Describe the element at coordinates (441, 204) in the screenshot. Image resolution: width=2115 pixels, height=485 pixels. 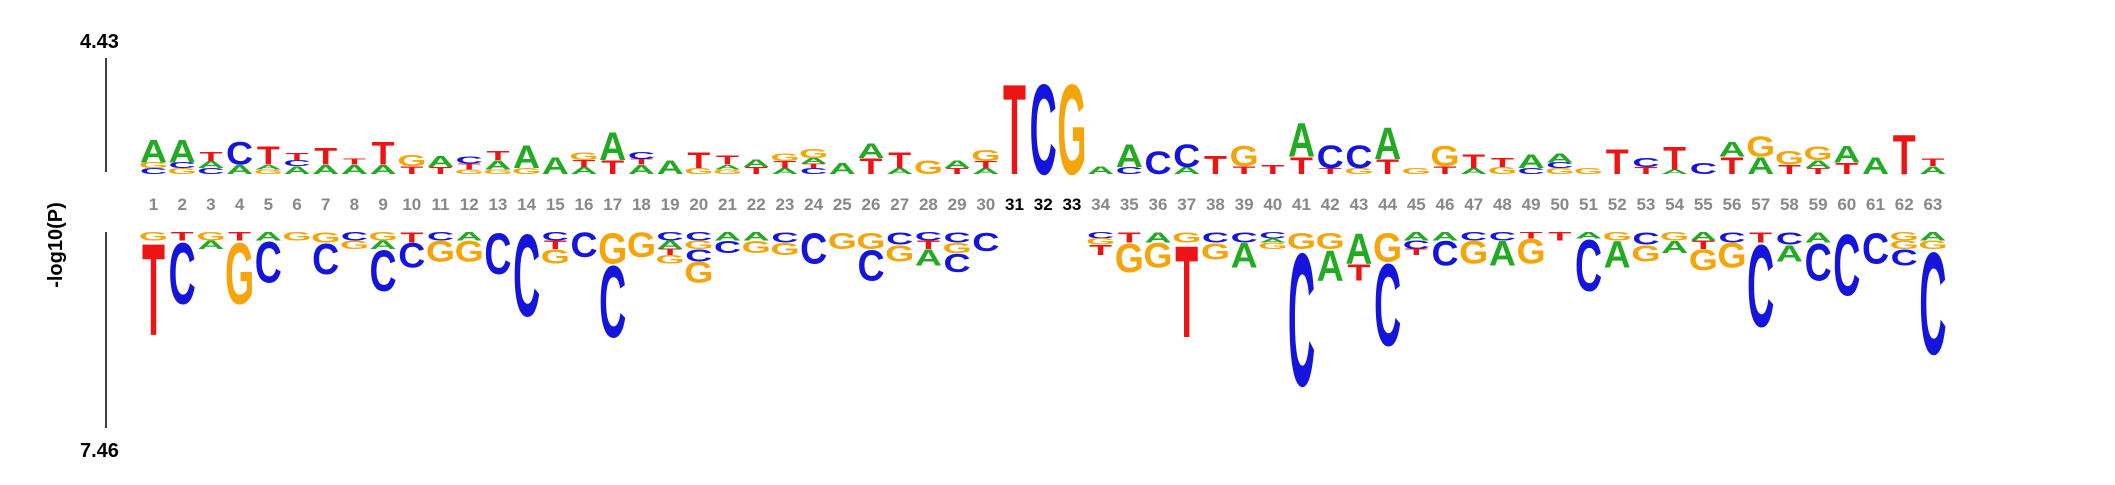
I see `position-number: 11` at that location.